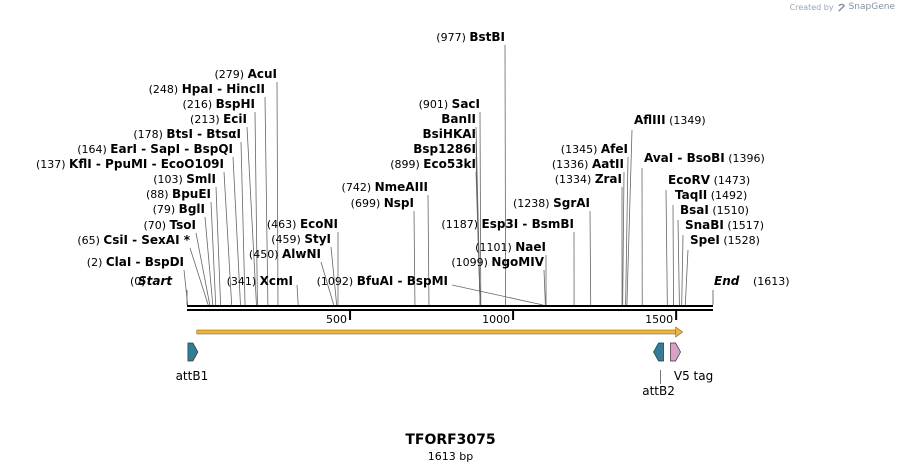  What do you see at coordinates (406, 164) in the screenshot?
I see `site-position: (899)` at bounding box center [406, 164].